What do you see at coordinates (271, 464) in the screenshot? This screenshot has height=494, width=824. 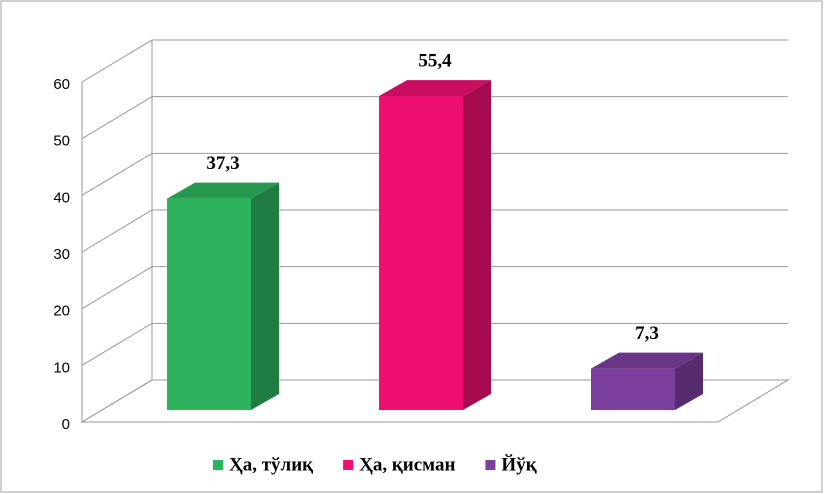 I see `legend-label: Ҳа, тўлиқ` at bounding box center [271, 464].